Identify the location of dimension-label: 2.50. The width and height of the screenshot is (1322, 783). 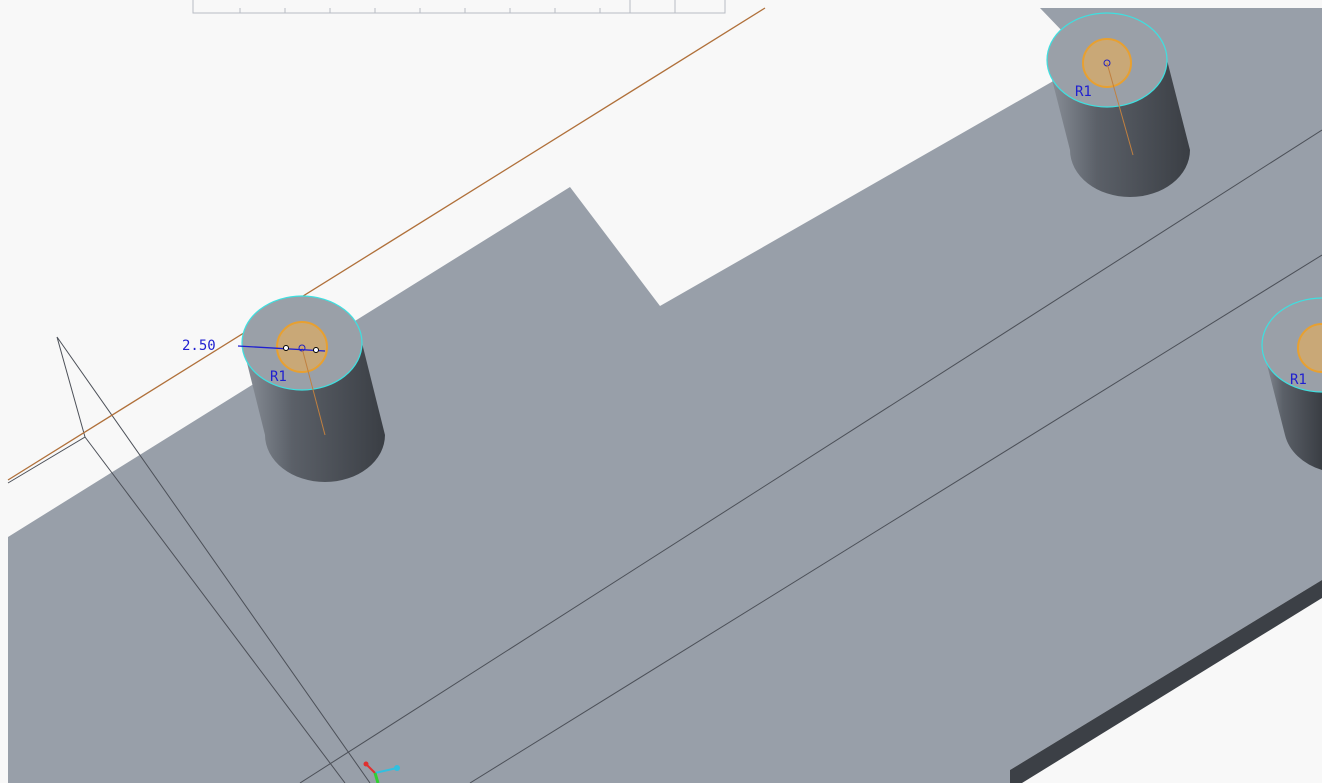
(199, 346).